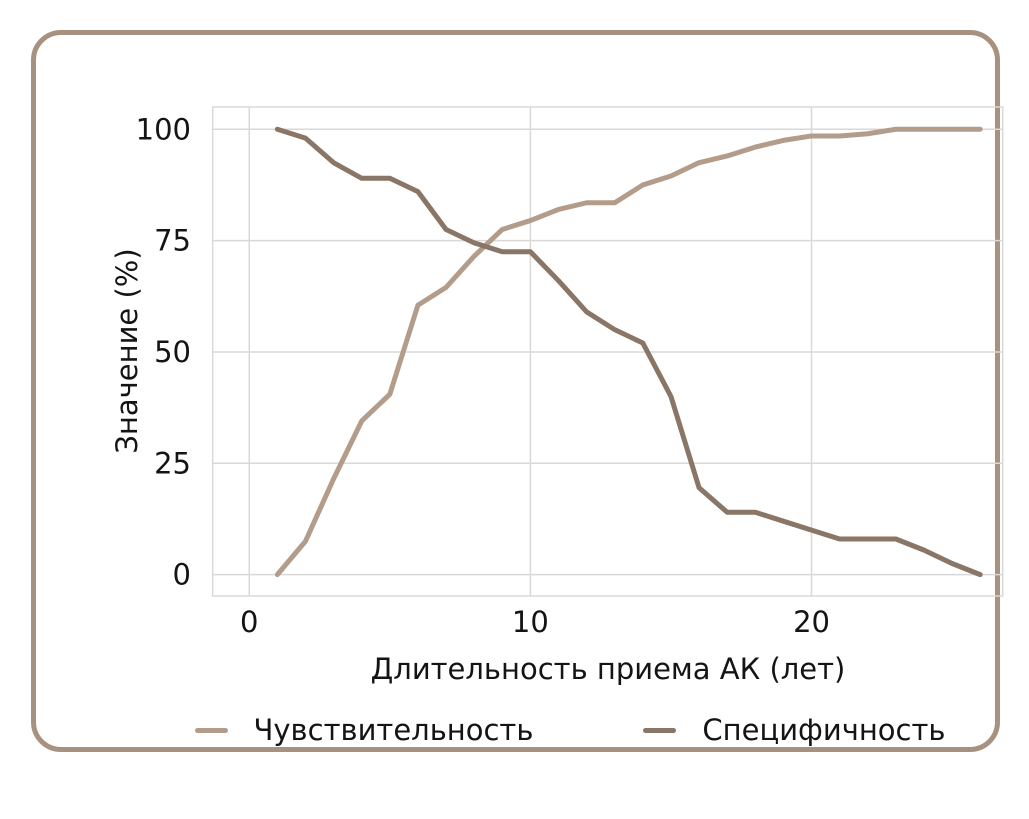 The image size is (1029, 819). What do you see at coordinates (570, 730) in the screenshot?
I see `legend: Чувствительность Специфичность` at bounding box center [570, 730].